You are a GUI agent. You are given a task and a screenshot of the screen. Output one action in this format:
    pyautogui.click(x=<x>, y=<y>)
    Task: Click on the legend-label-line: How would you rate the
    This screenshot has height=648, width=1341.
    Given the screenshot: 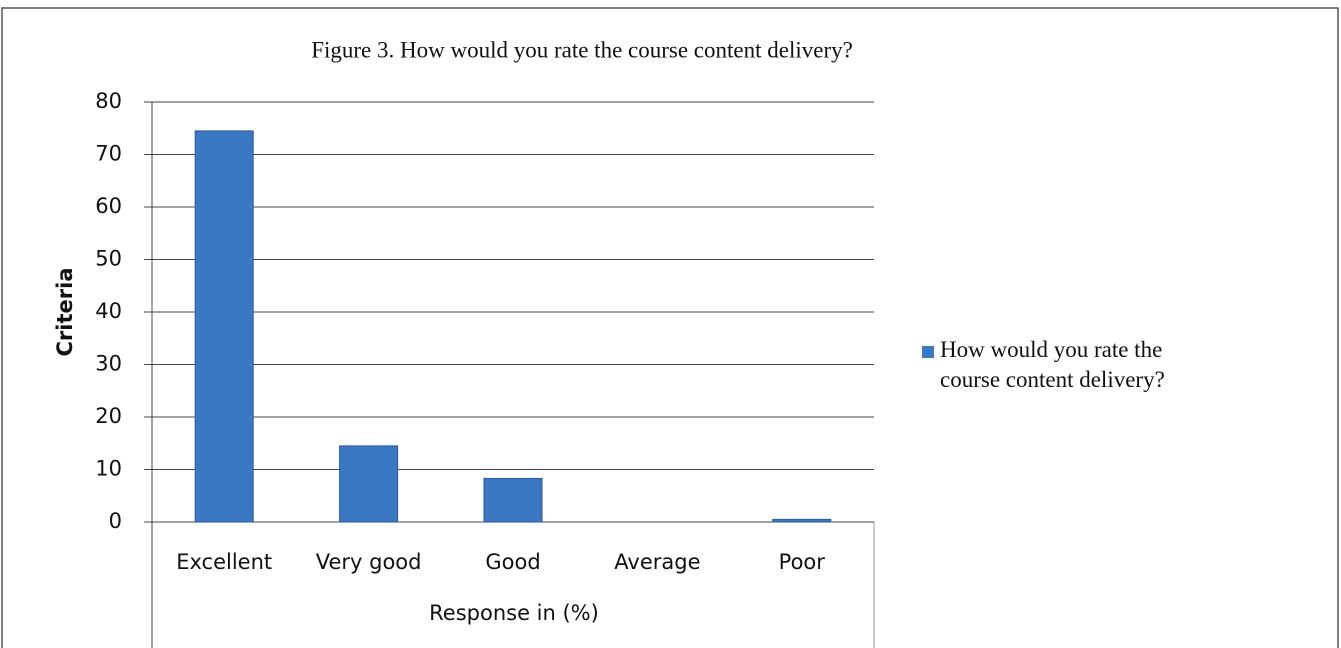 What is the action you would take?
    pyautogui.click(x=1051, y=349)
    